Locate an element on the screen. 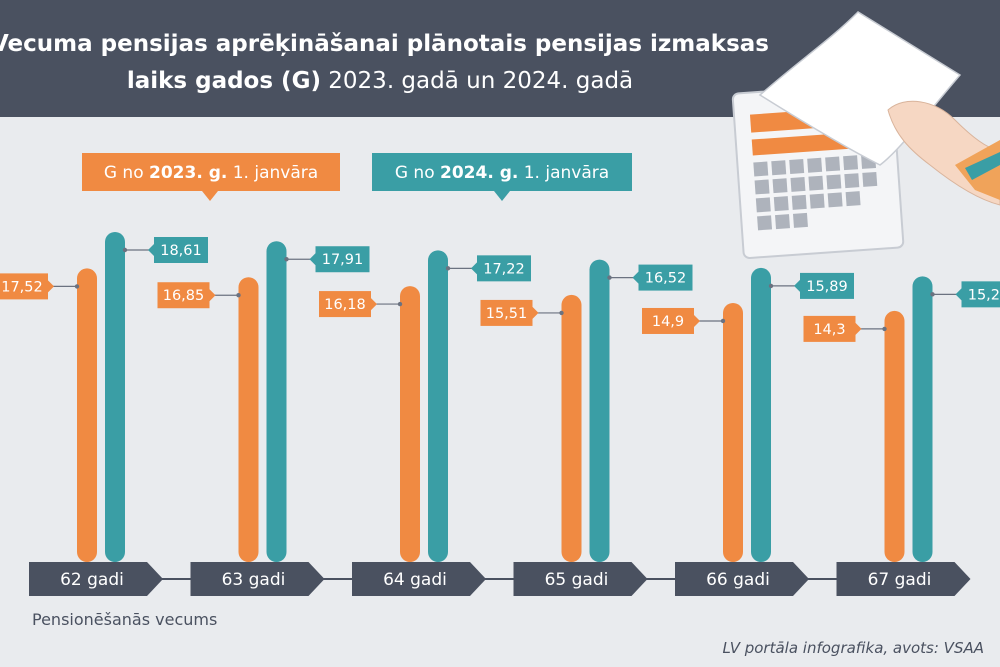 The height and width of the screenshot is (667, 1000). value-label-2024-4: 16,52 is located at coordinates (666, 279).